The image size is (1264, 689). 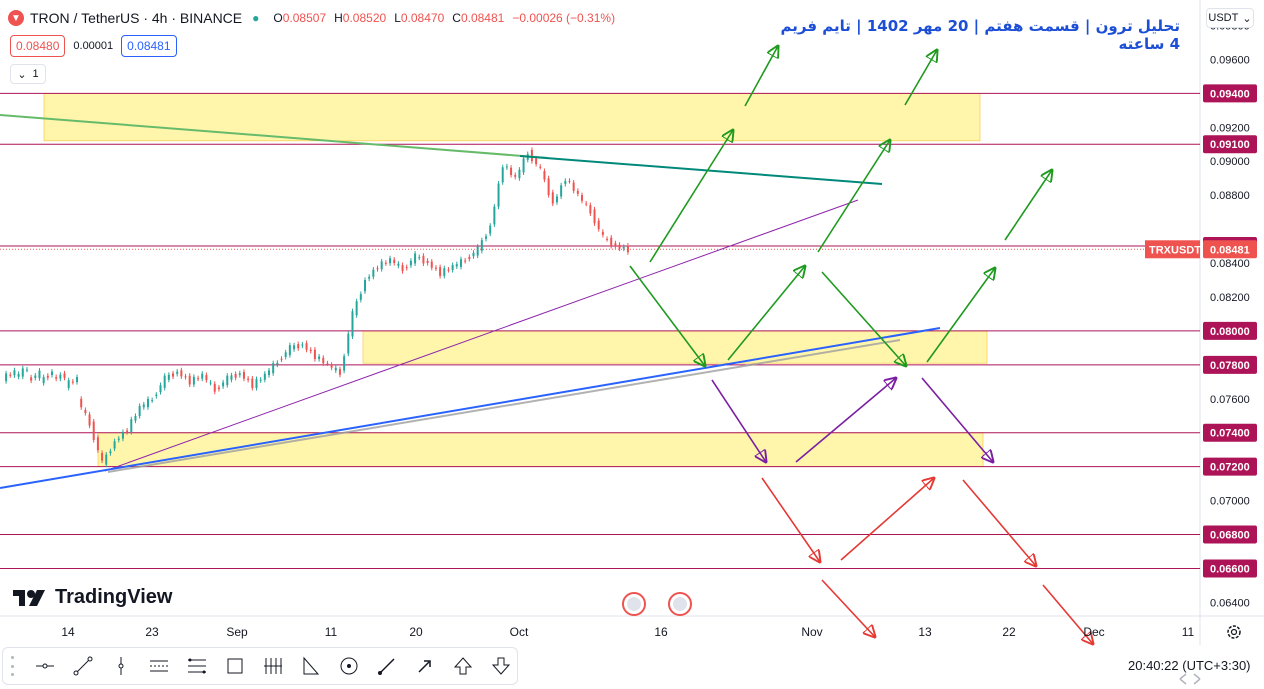 I want to click on rectangle-icon, so click(x=235, y=666).